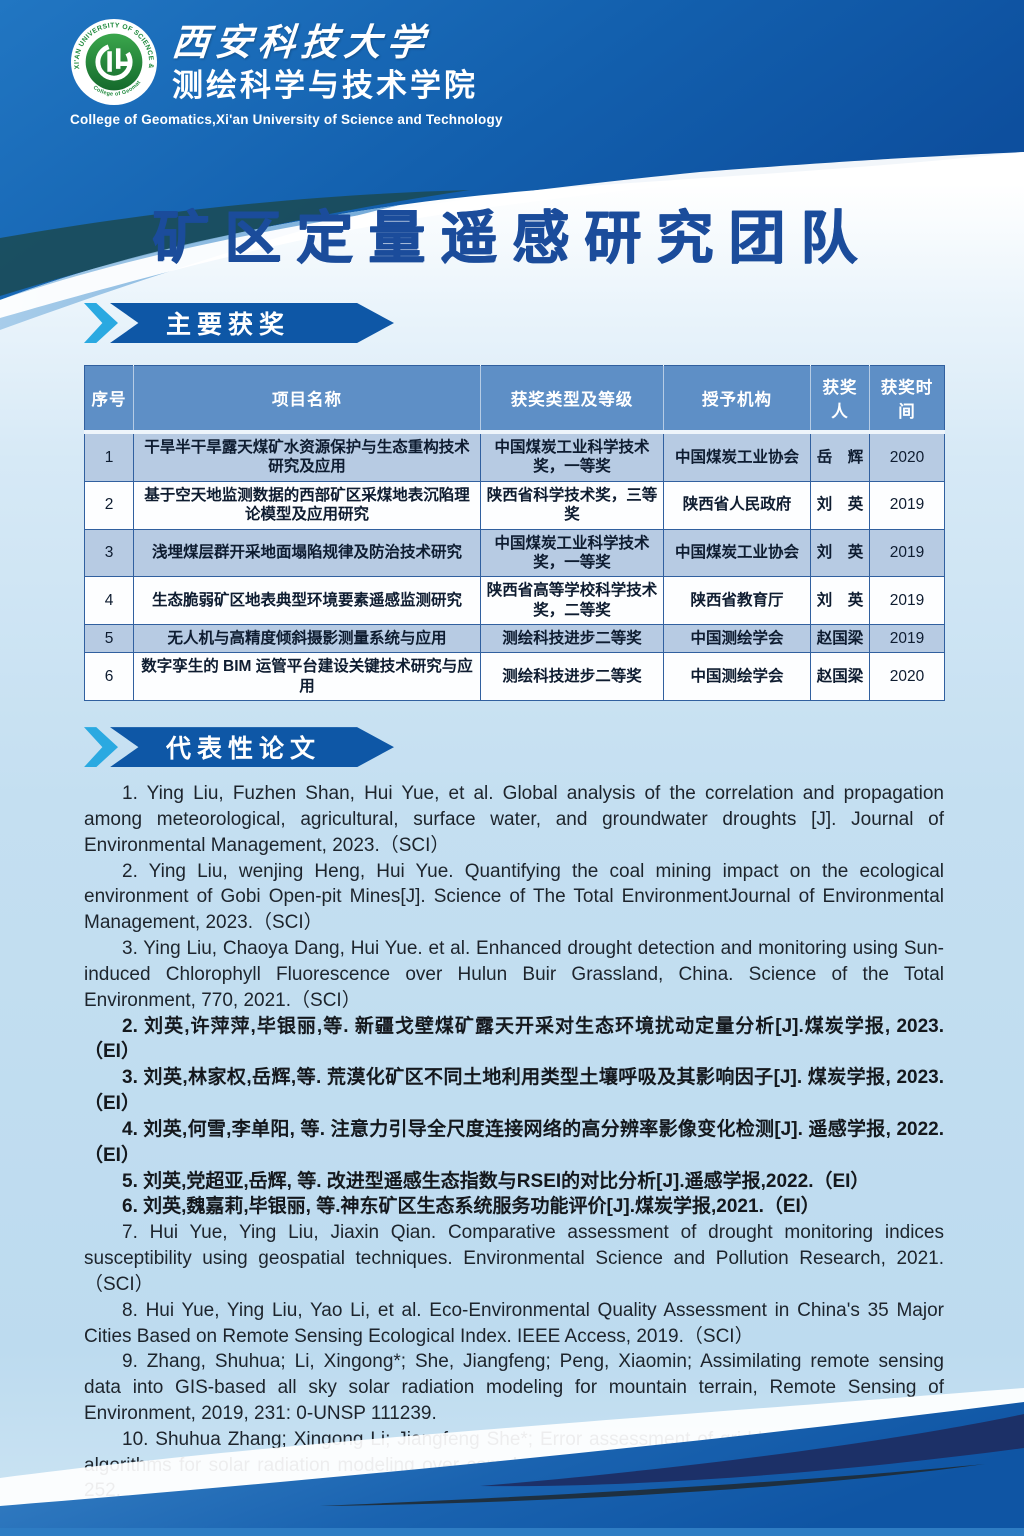  Describe the element at coordinates (572, 399) in the screenshot. I see `column-header: 获奖类型及等级` at that location.